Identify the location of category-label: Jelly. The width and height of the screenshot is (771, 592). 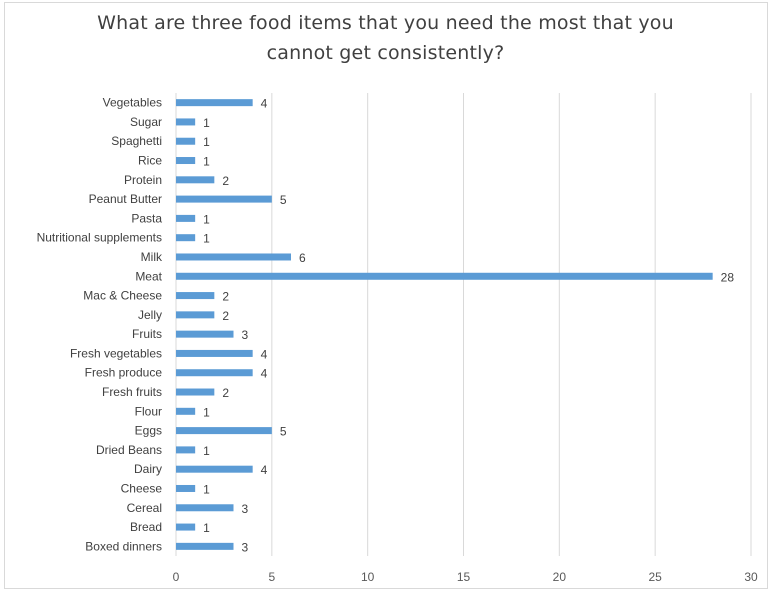
(150, 315).